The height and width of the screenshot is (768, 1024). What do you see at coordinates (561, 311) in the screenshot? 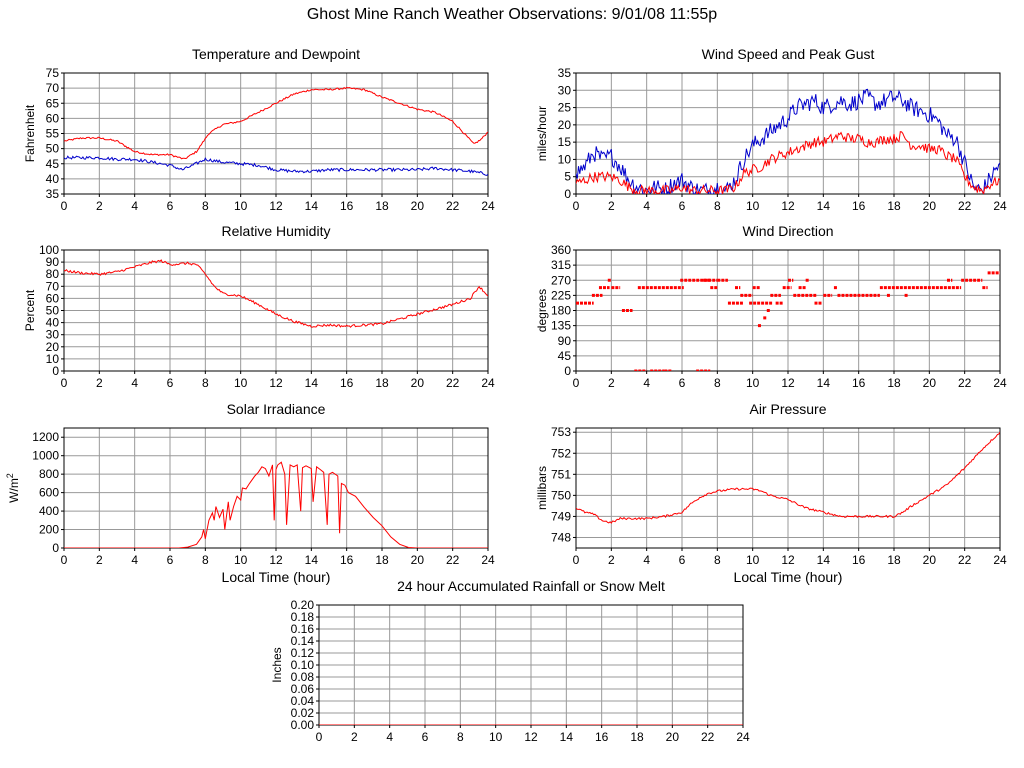
I see `wind-direction-ytick-label: 180` at bounding box center [561, 311].